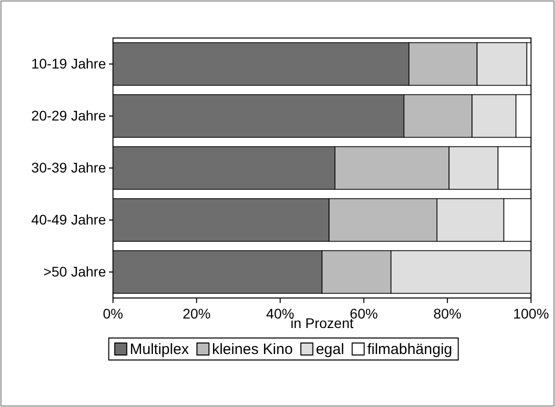 Image resolution: width=555 pixels, height=407 pixels. I want to click on x-tick-label: 100%, so click(531, 314).